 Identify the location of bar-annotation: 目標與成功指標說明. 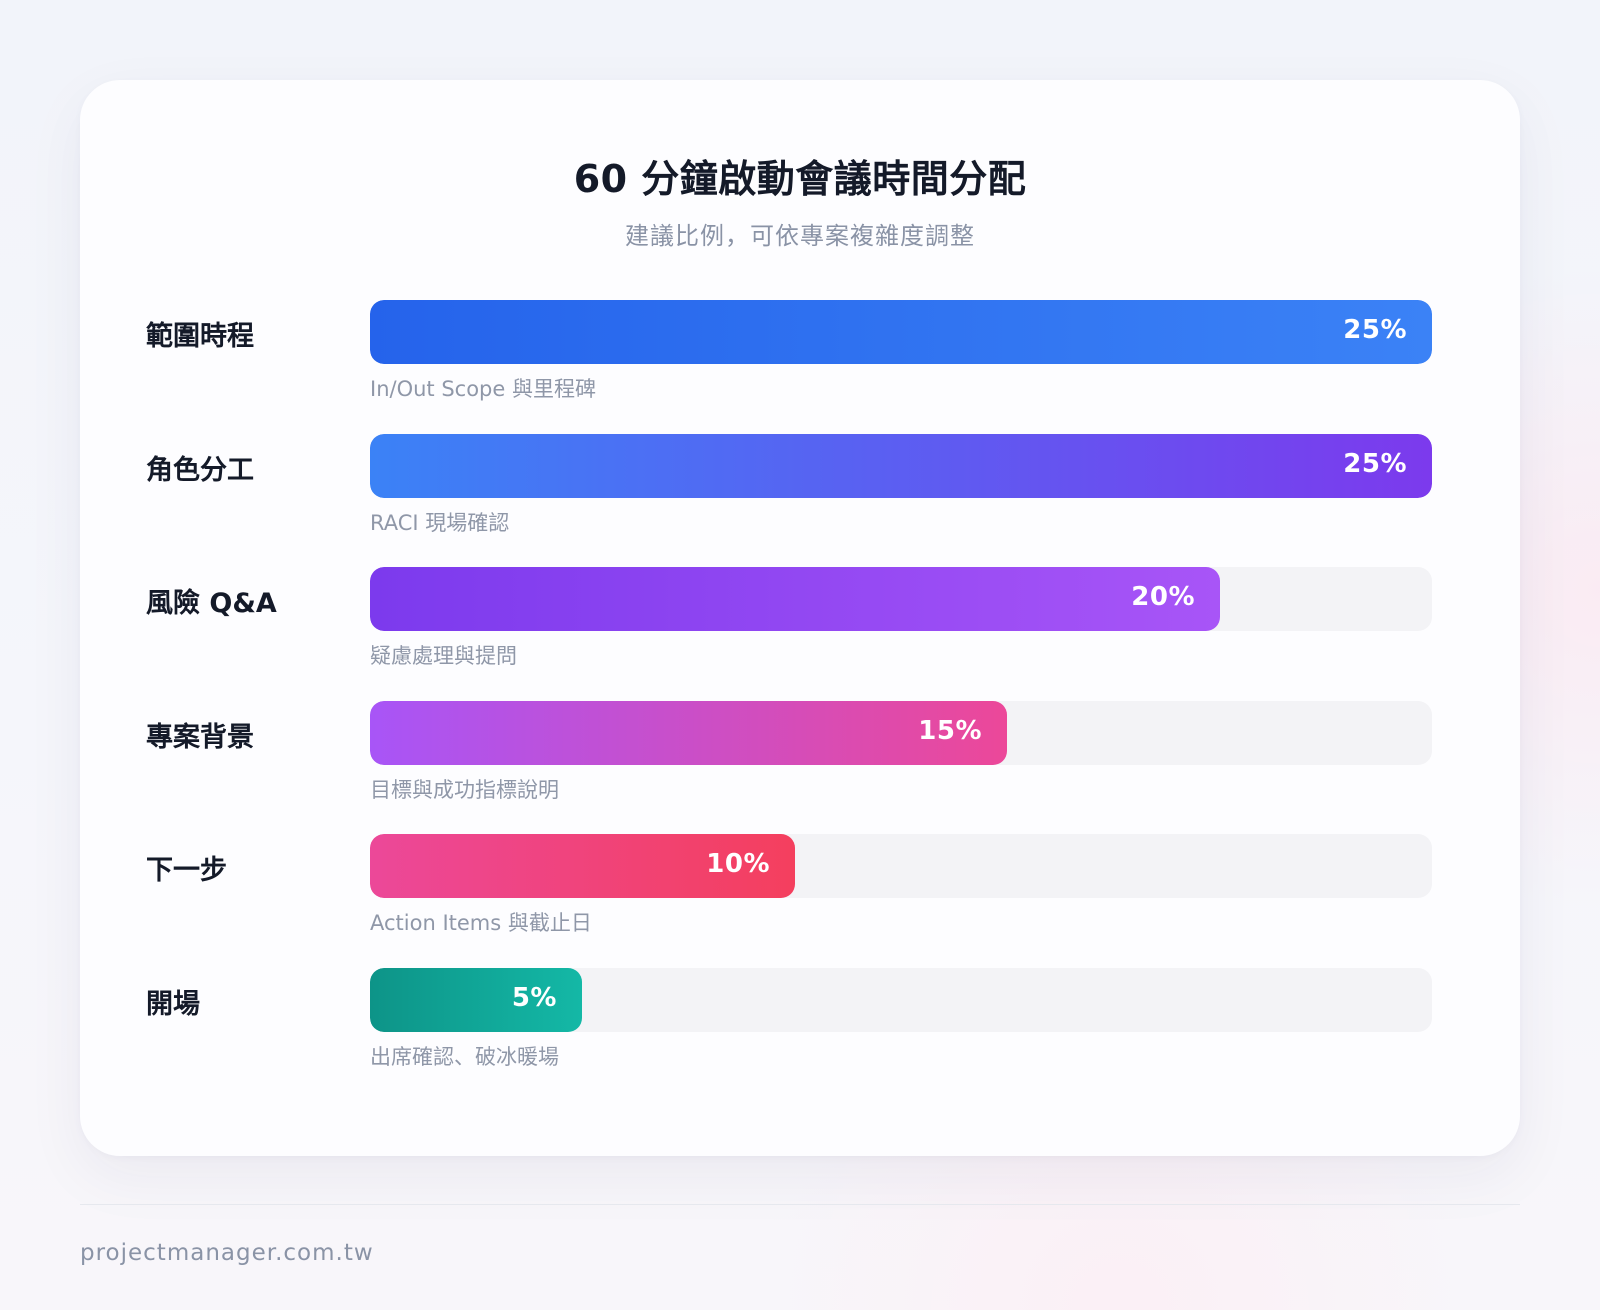
(464, 790).